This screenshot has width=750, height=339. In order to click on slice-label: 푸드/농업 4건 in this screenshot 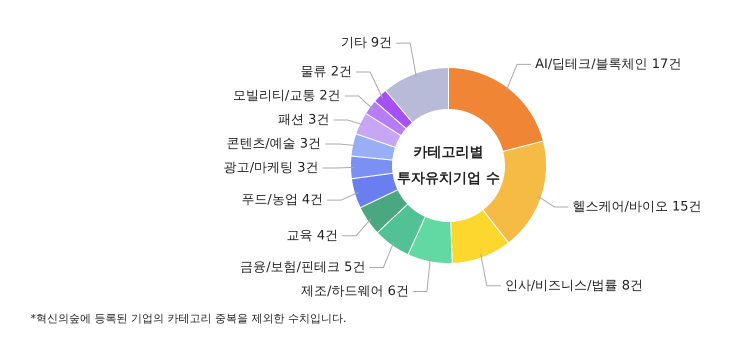, I will do `click(282, 200)`.